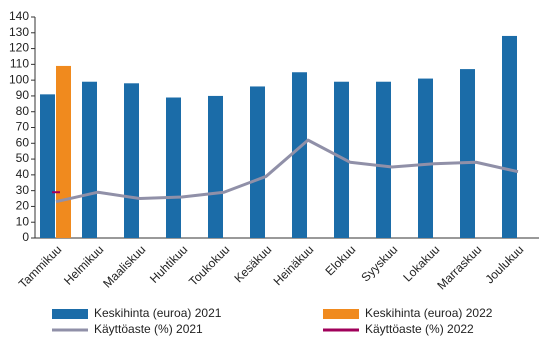 The width and height of the screenshot is (553, 340). I want to click on y-tick-label: 40, so click(23, 174).